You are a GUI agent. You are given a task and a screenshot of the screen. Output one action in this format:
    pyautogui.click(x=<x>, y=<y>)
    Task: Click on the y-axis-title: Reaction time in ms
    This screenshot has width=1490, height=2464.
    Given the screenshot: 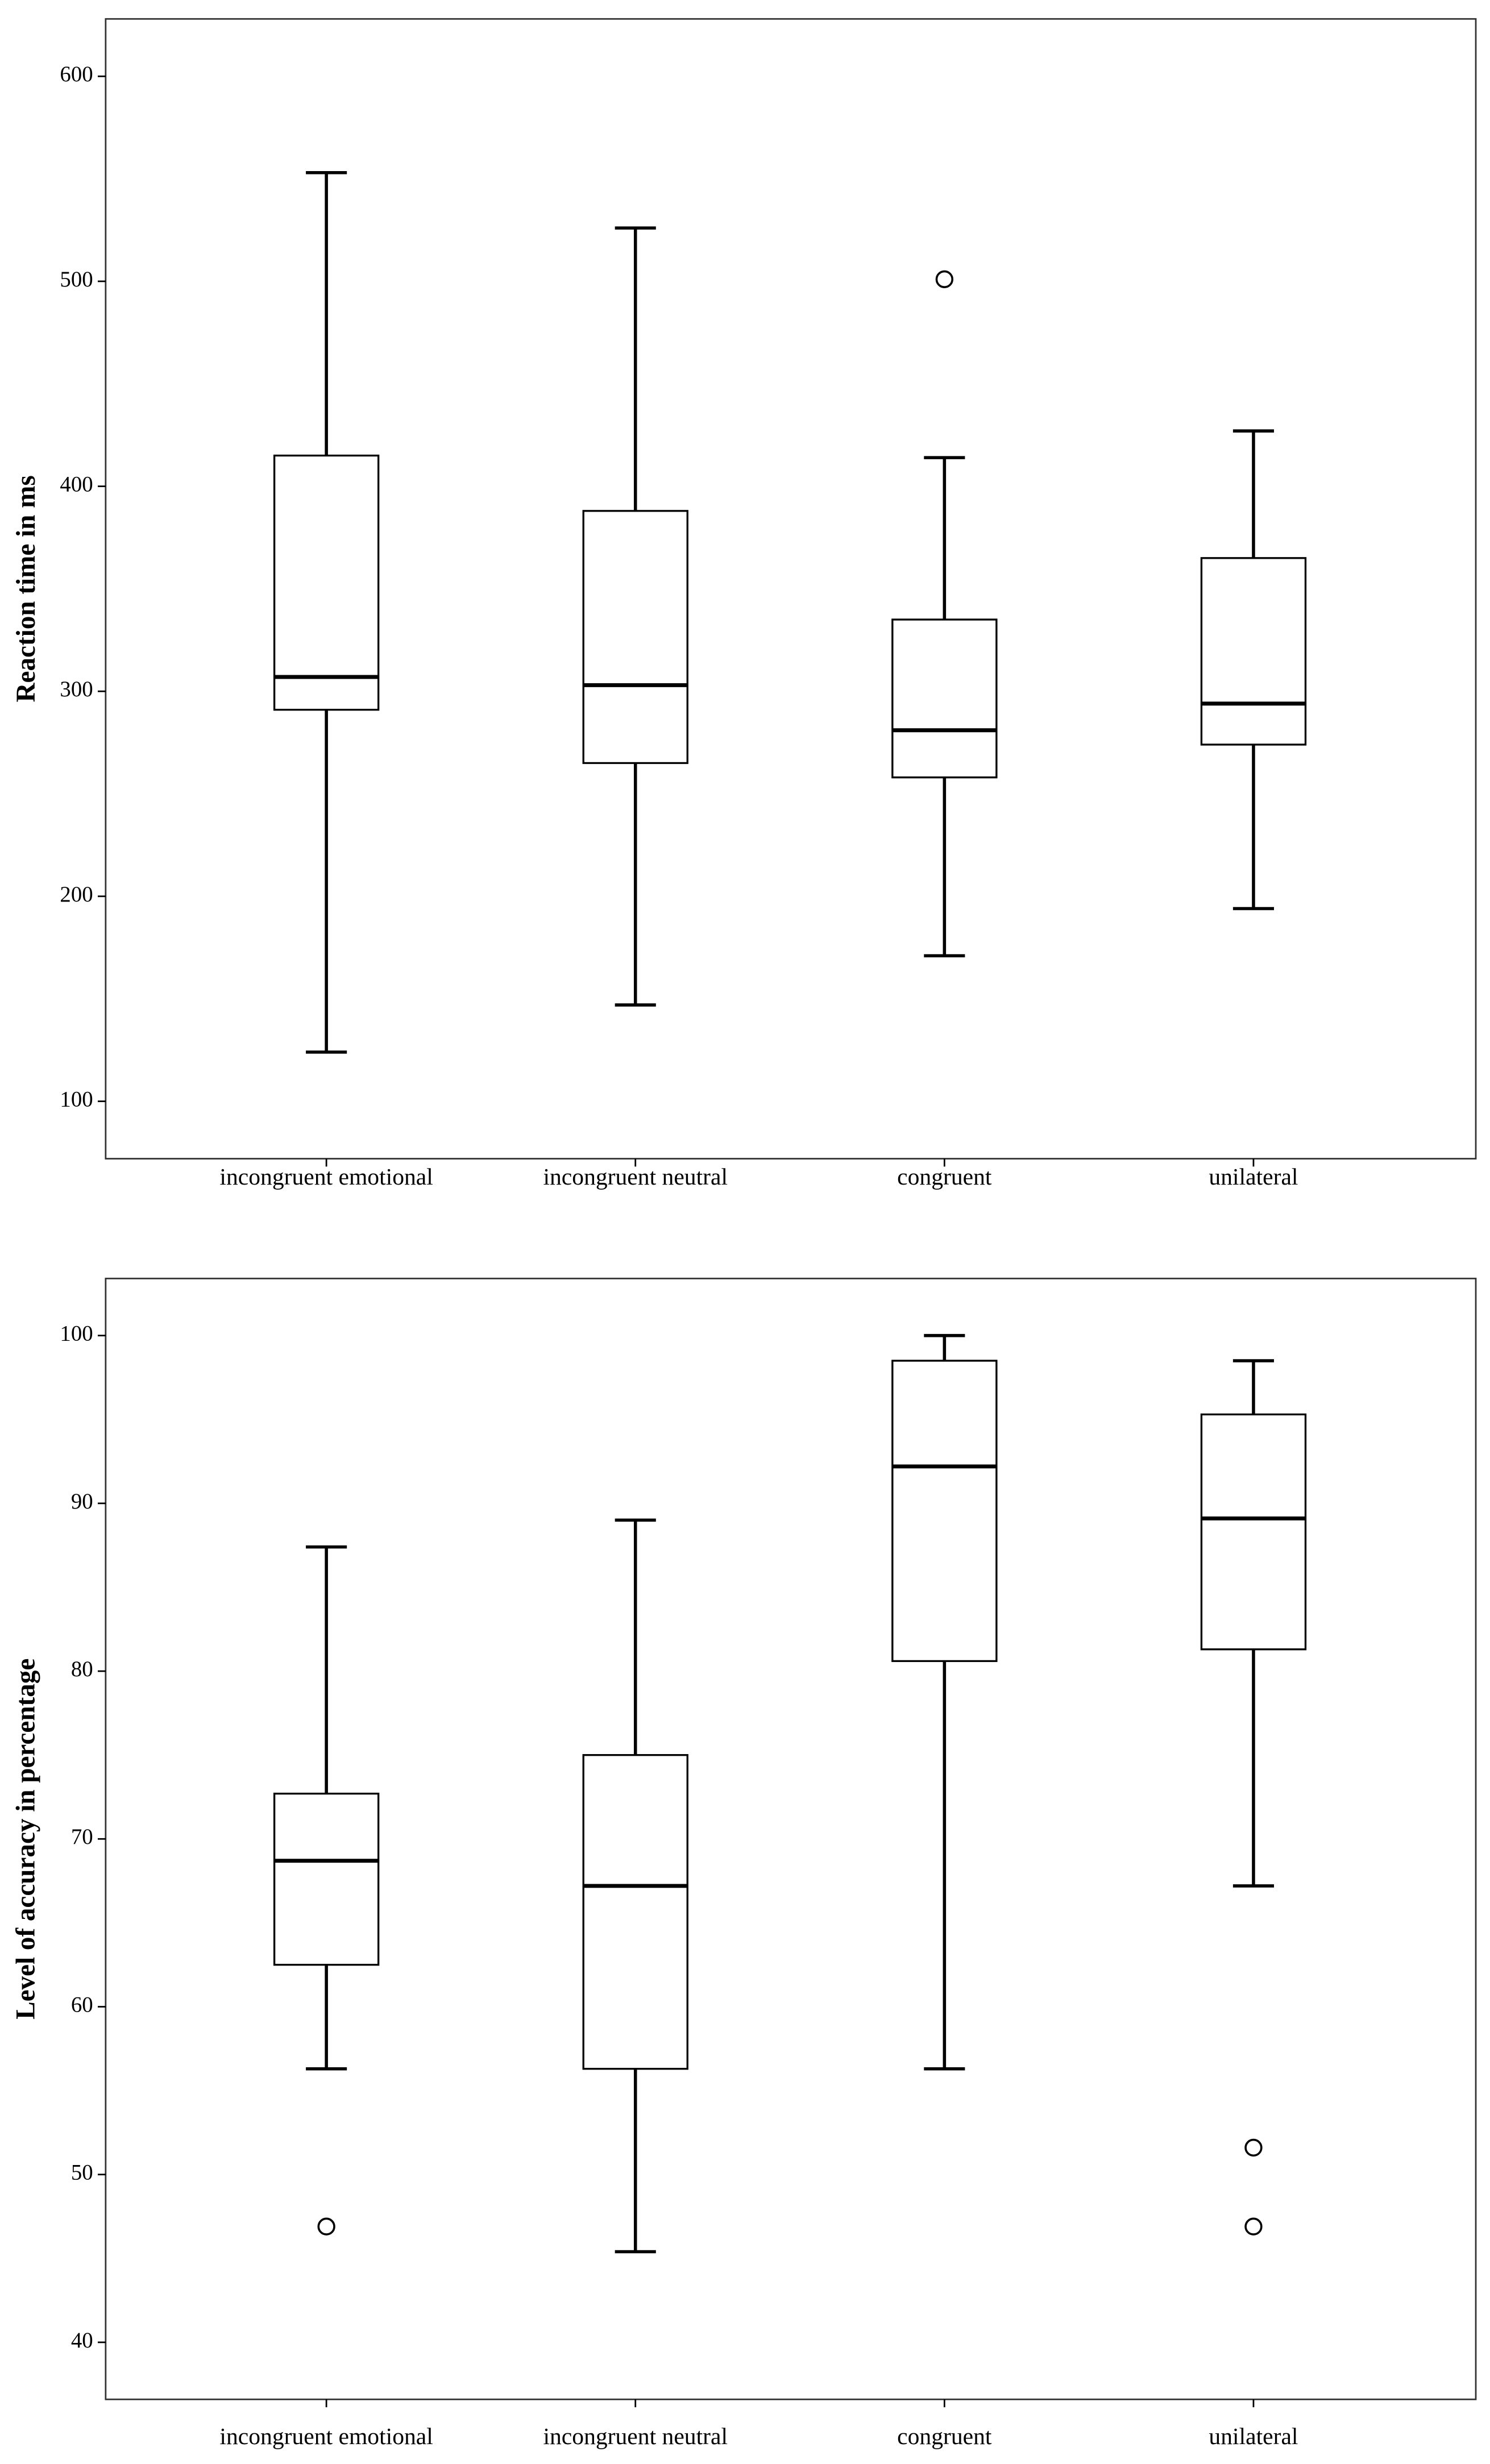 What is the action you would take?
    pyautogui.click(x=26, y=588)
    